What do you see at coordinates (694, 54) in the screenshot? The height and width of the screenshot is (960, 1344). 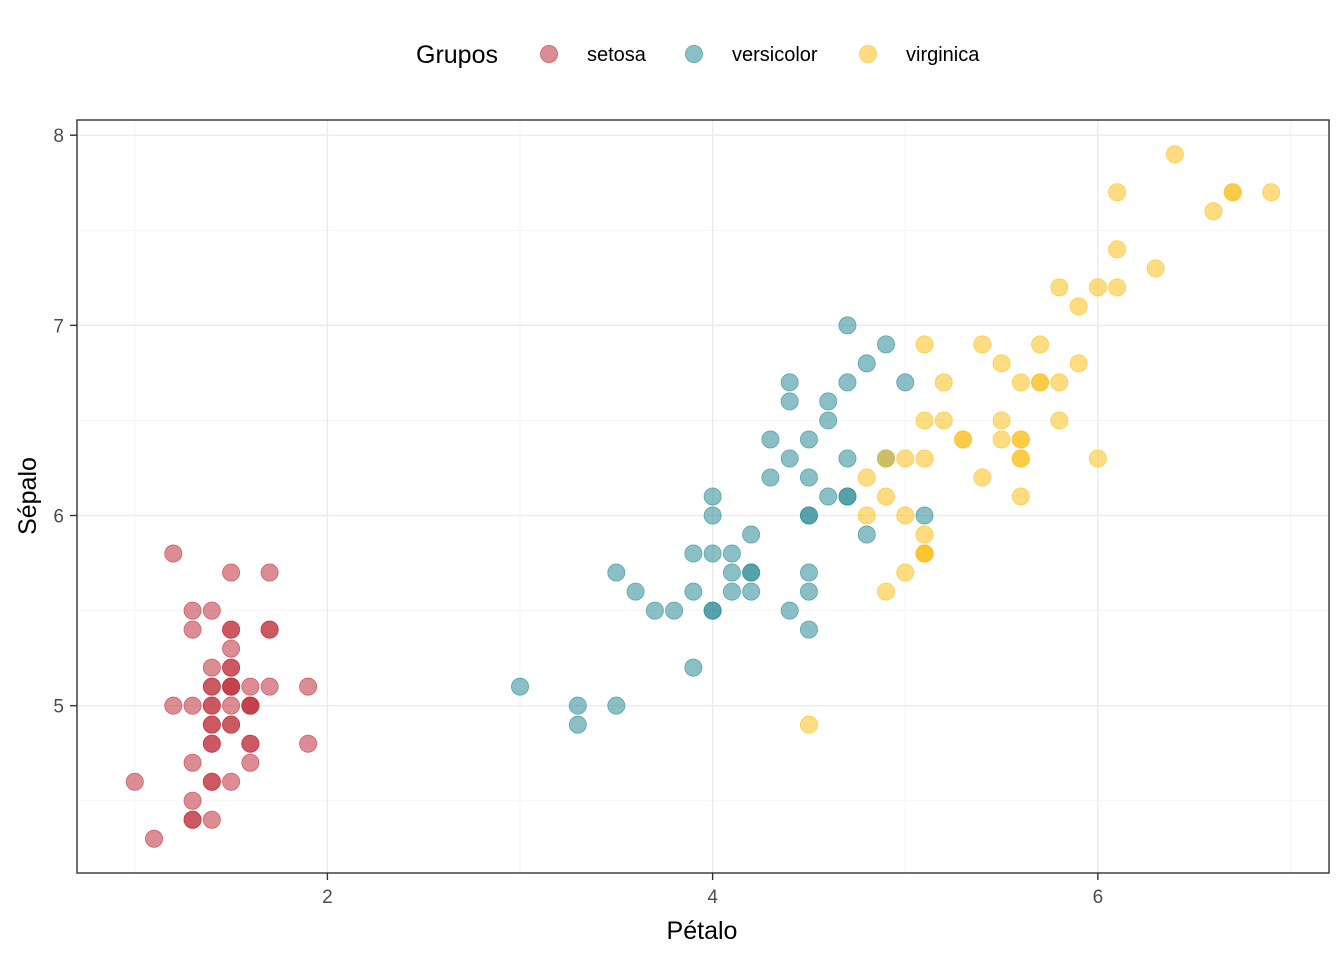 I see `legend-key-versicolor` at bounding box center [694, 54].